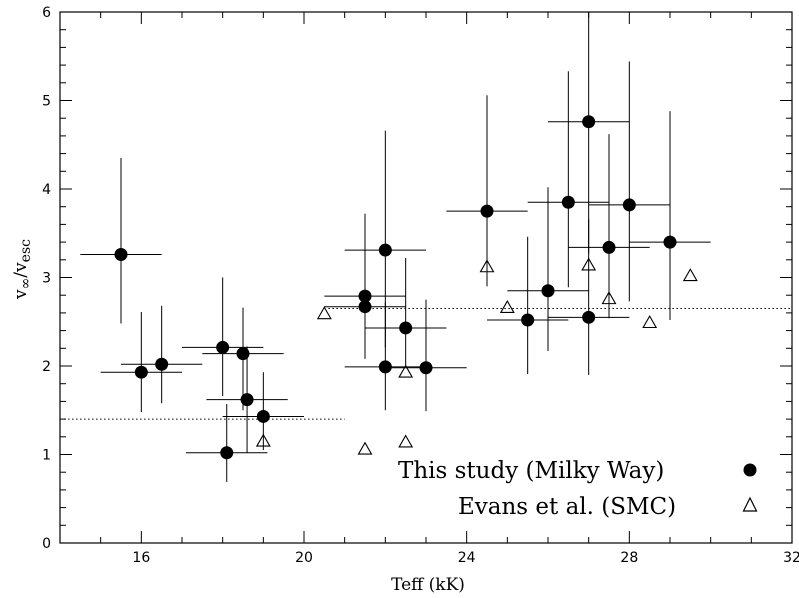 Image resolution: width=799 pixels, height=598 pixels. Describe the element at coordinates (46, 367) in the screenshot. I see `y-tick-label: 2` at that location.